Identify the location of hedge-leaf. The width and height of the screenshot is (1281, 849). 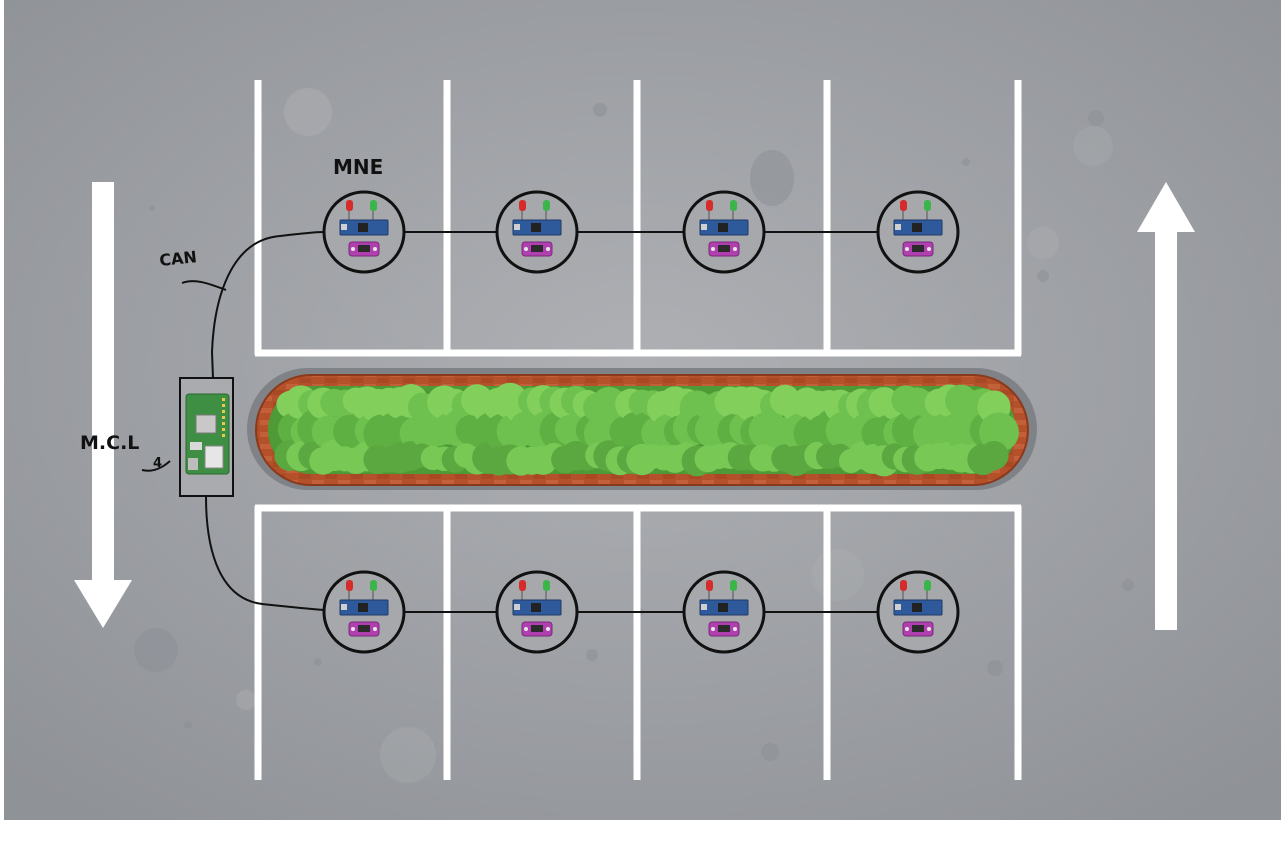
(994, 456).